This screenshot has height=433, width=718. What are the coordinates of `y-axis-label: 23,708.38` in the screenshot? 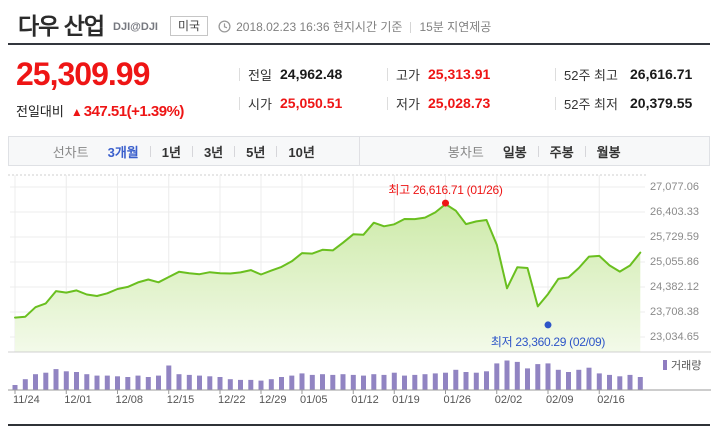 It's located at (674, 312).